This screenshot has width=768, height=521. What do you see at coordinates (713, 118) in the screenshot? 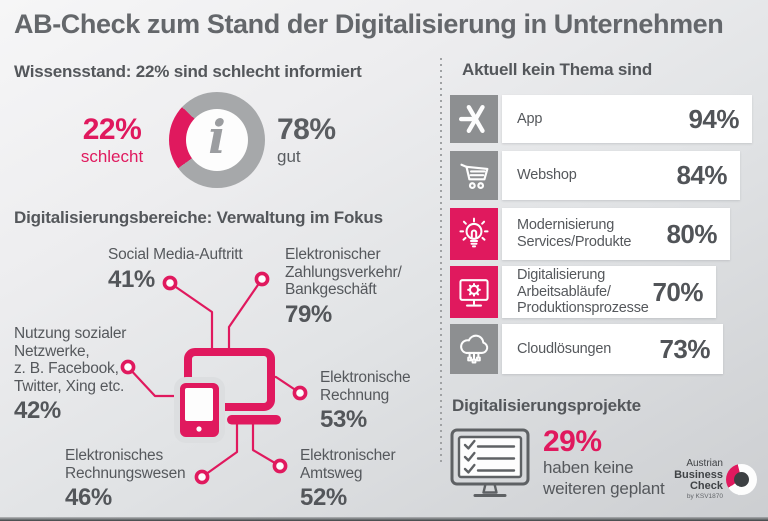
I see `row-app-value: 94%` at bounding box center [713, 118].